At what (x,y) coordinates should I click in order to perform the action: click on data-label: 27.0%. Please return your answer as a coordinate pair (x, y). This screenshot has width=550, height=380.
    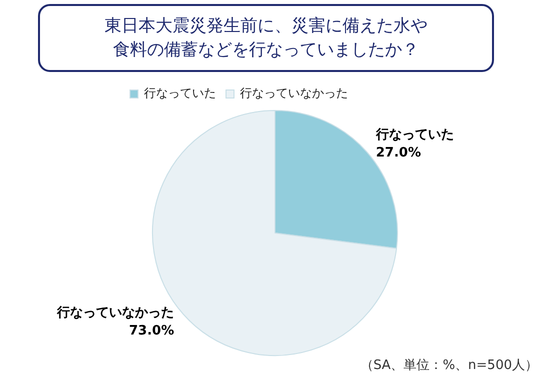
    Looking at the image, I should click on (398, 152).